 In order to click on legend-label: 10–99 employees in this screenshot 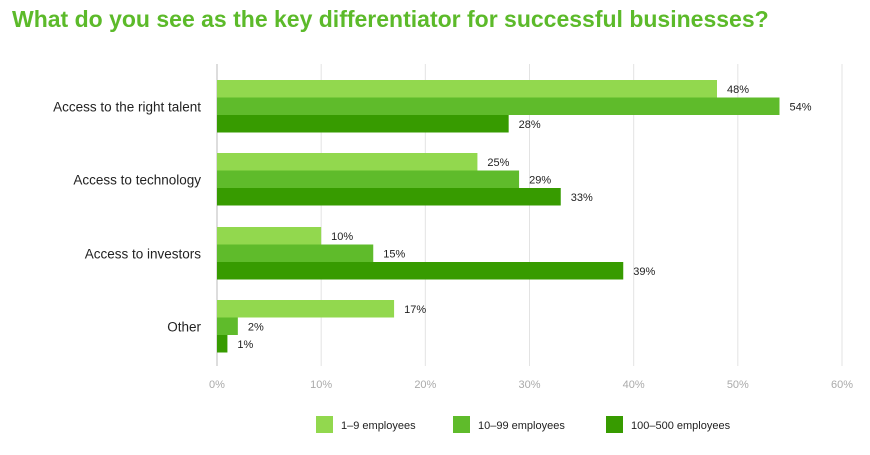, I will do `click(521, 426)`.